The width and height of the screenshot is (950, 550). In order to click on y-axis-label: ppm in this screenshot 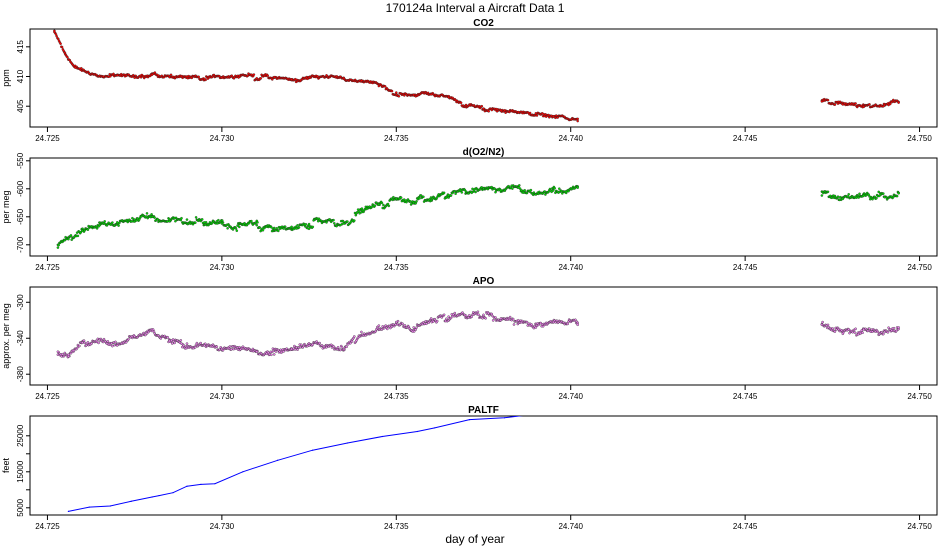, I will do `click(6, 78)`.